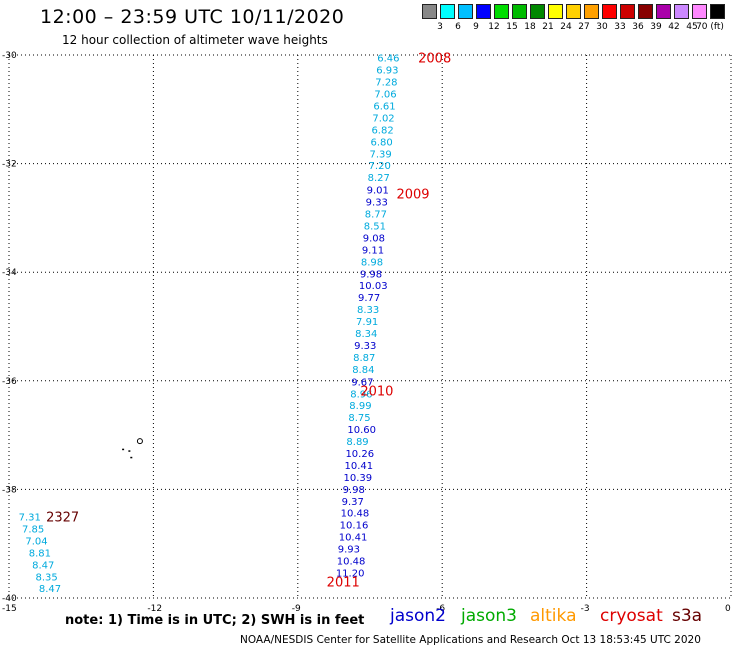 The width and height of the screenshot is (740, 650). I want to click on wave-height-value: 9.77, so click(369, 298).